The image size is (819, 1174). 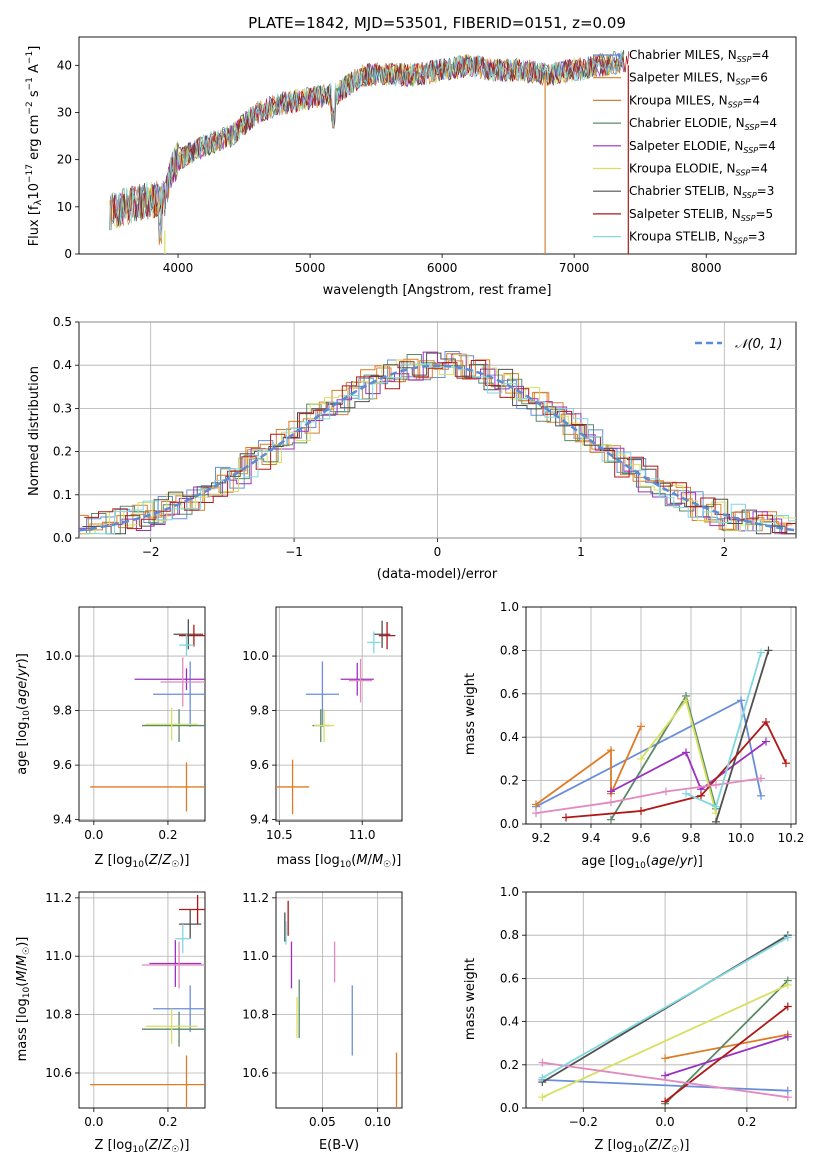 I want to click on panel-3: 10.5 11.0 9.4 9.6 9.8 10.0, so click(x=322, y=724).